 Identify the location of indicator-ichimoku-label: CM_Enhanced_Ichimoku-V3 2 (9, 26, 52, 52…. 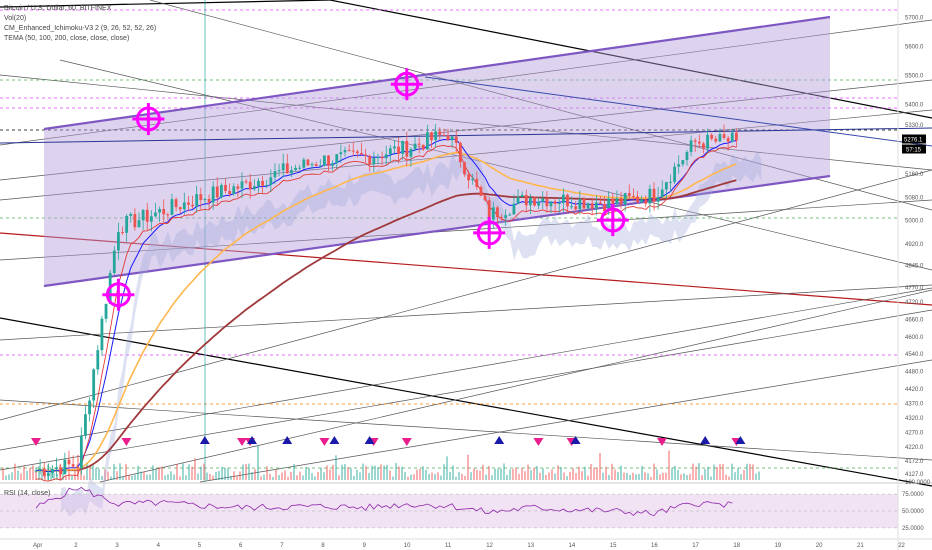
(80, 28).